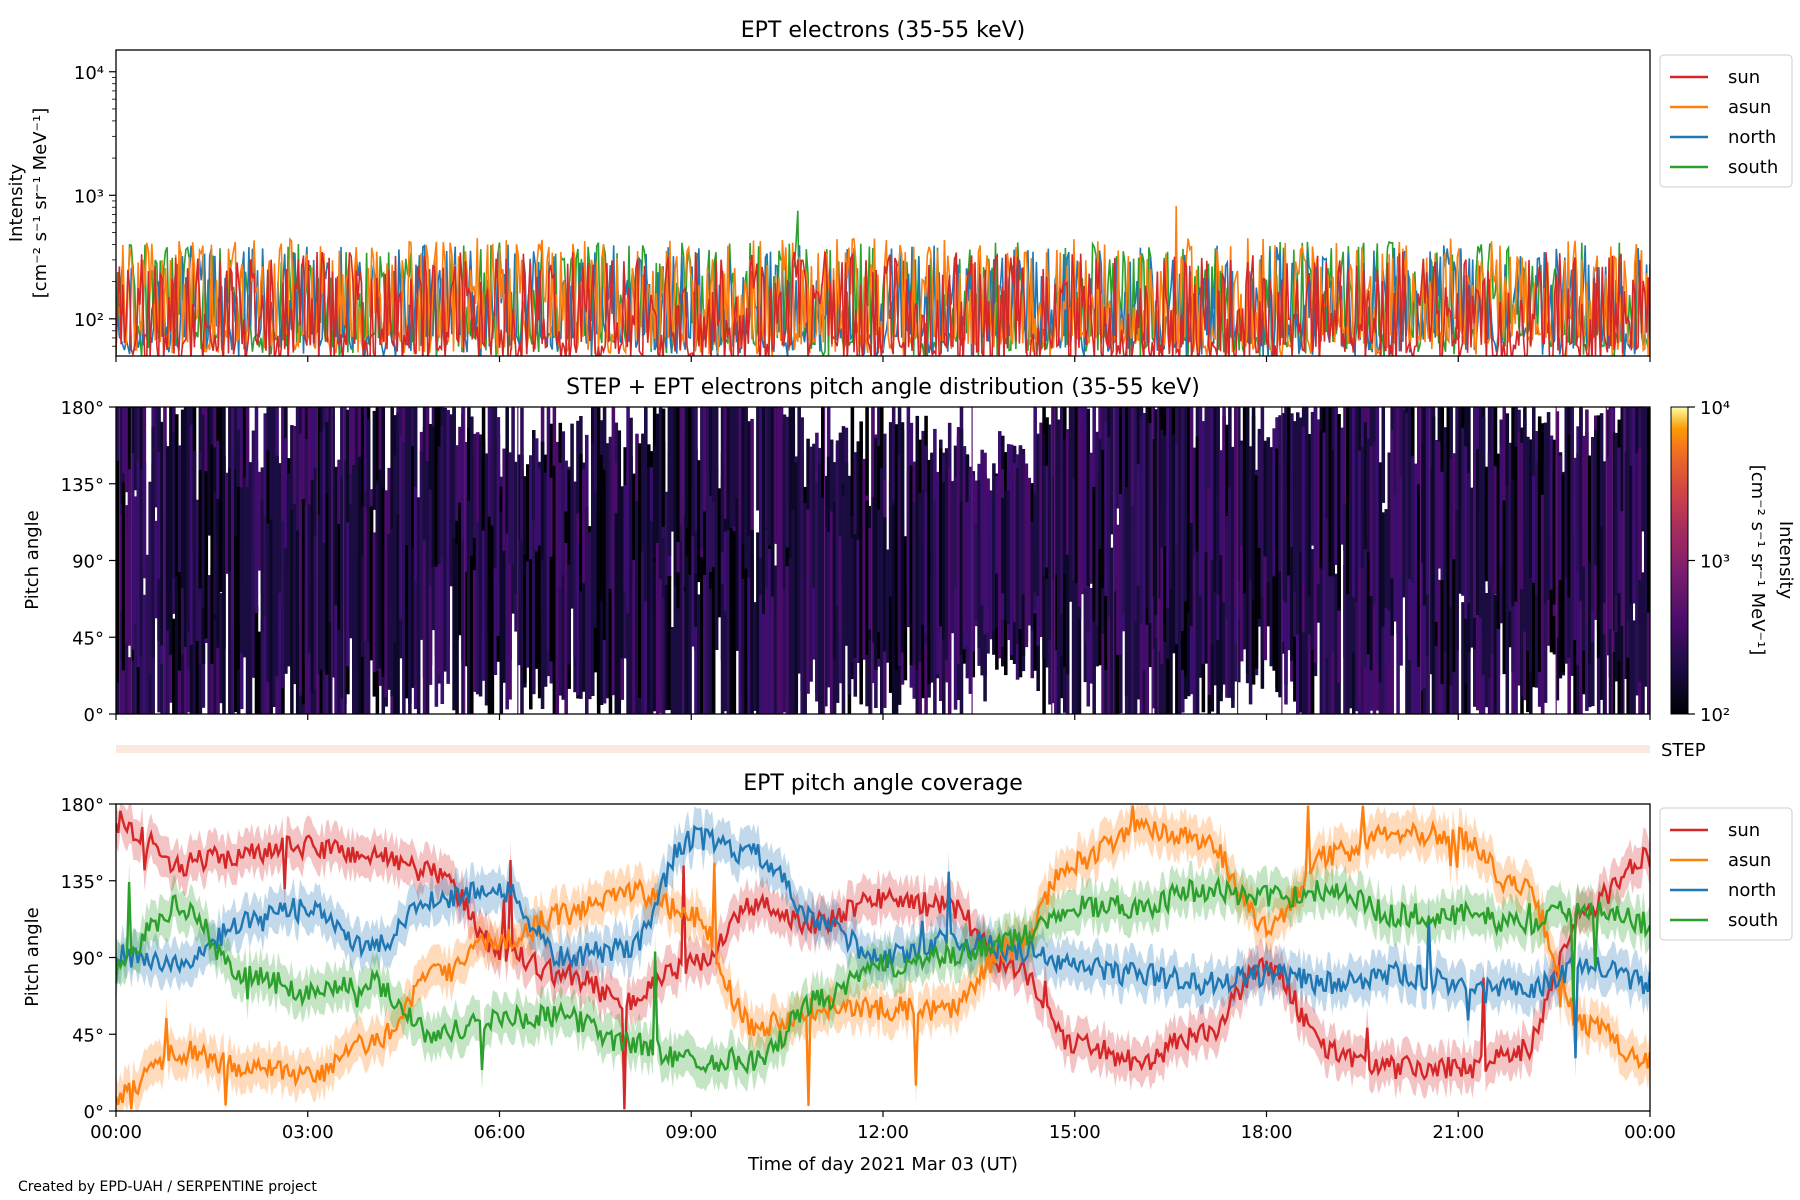  What do you see at coordinates (95, 205) in the screenshot?
I see `panel1-yaxis: 10² 10³ 10⁴` at bounding box center [95, 205].